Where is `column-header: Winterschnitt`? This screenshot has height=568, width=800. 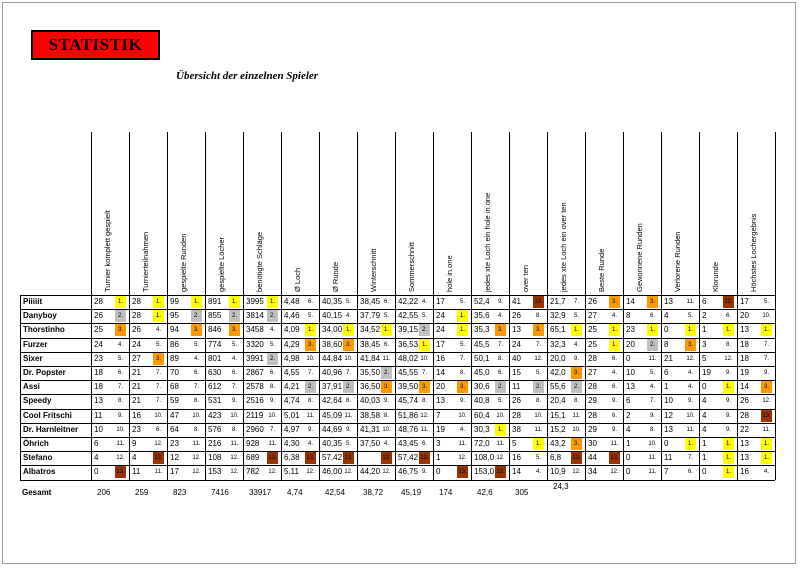 column-header: Winterschnitt is located at coordinates (373, 270).